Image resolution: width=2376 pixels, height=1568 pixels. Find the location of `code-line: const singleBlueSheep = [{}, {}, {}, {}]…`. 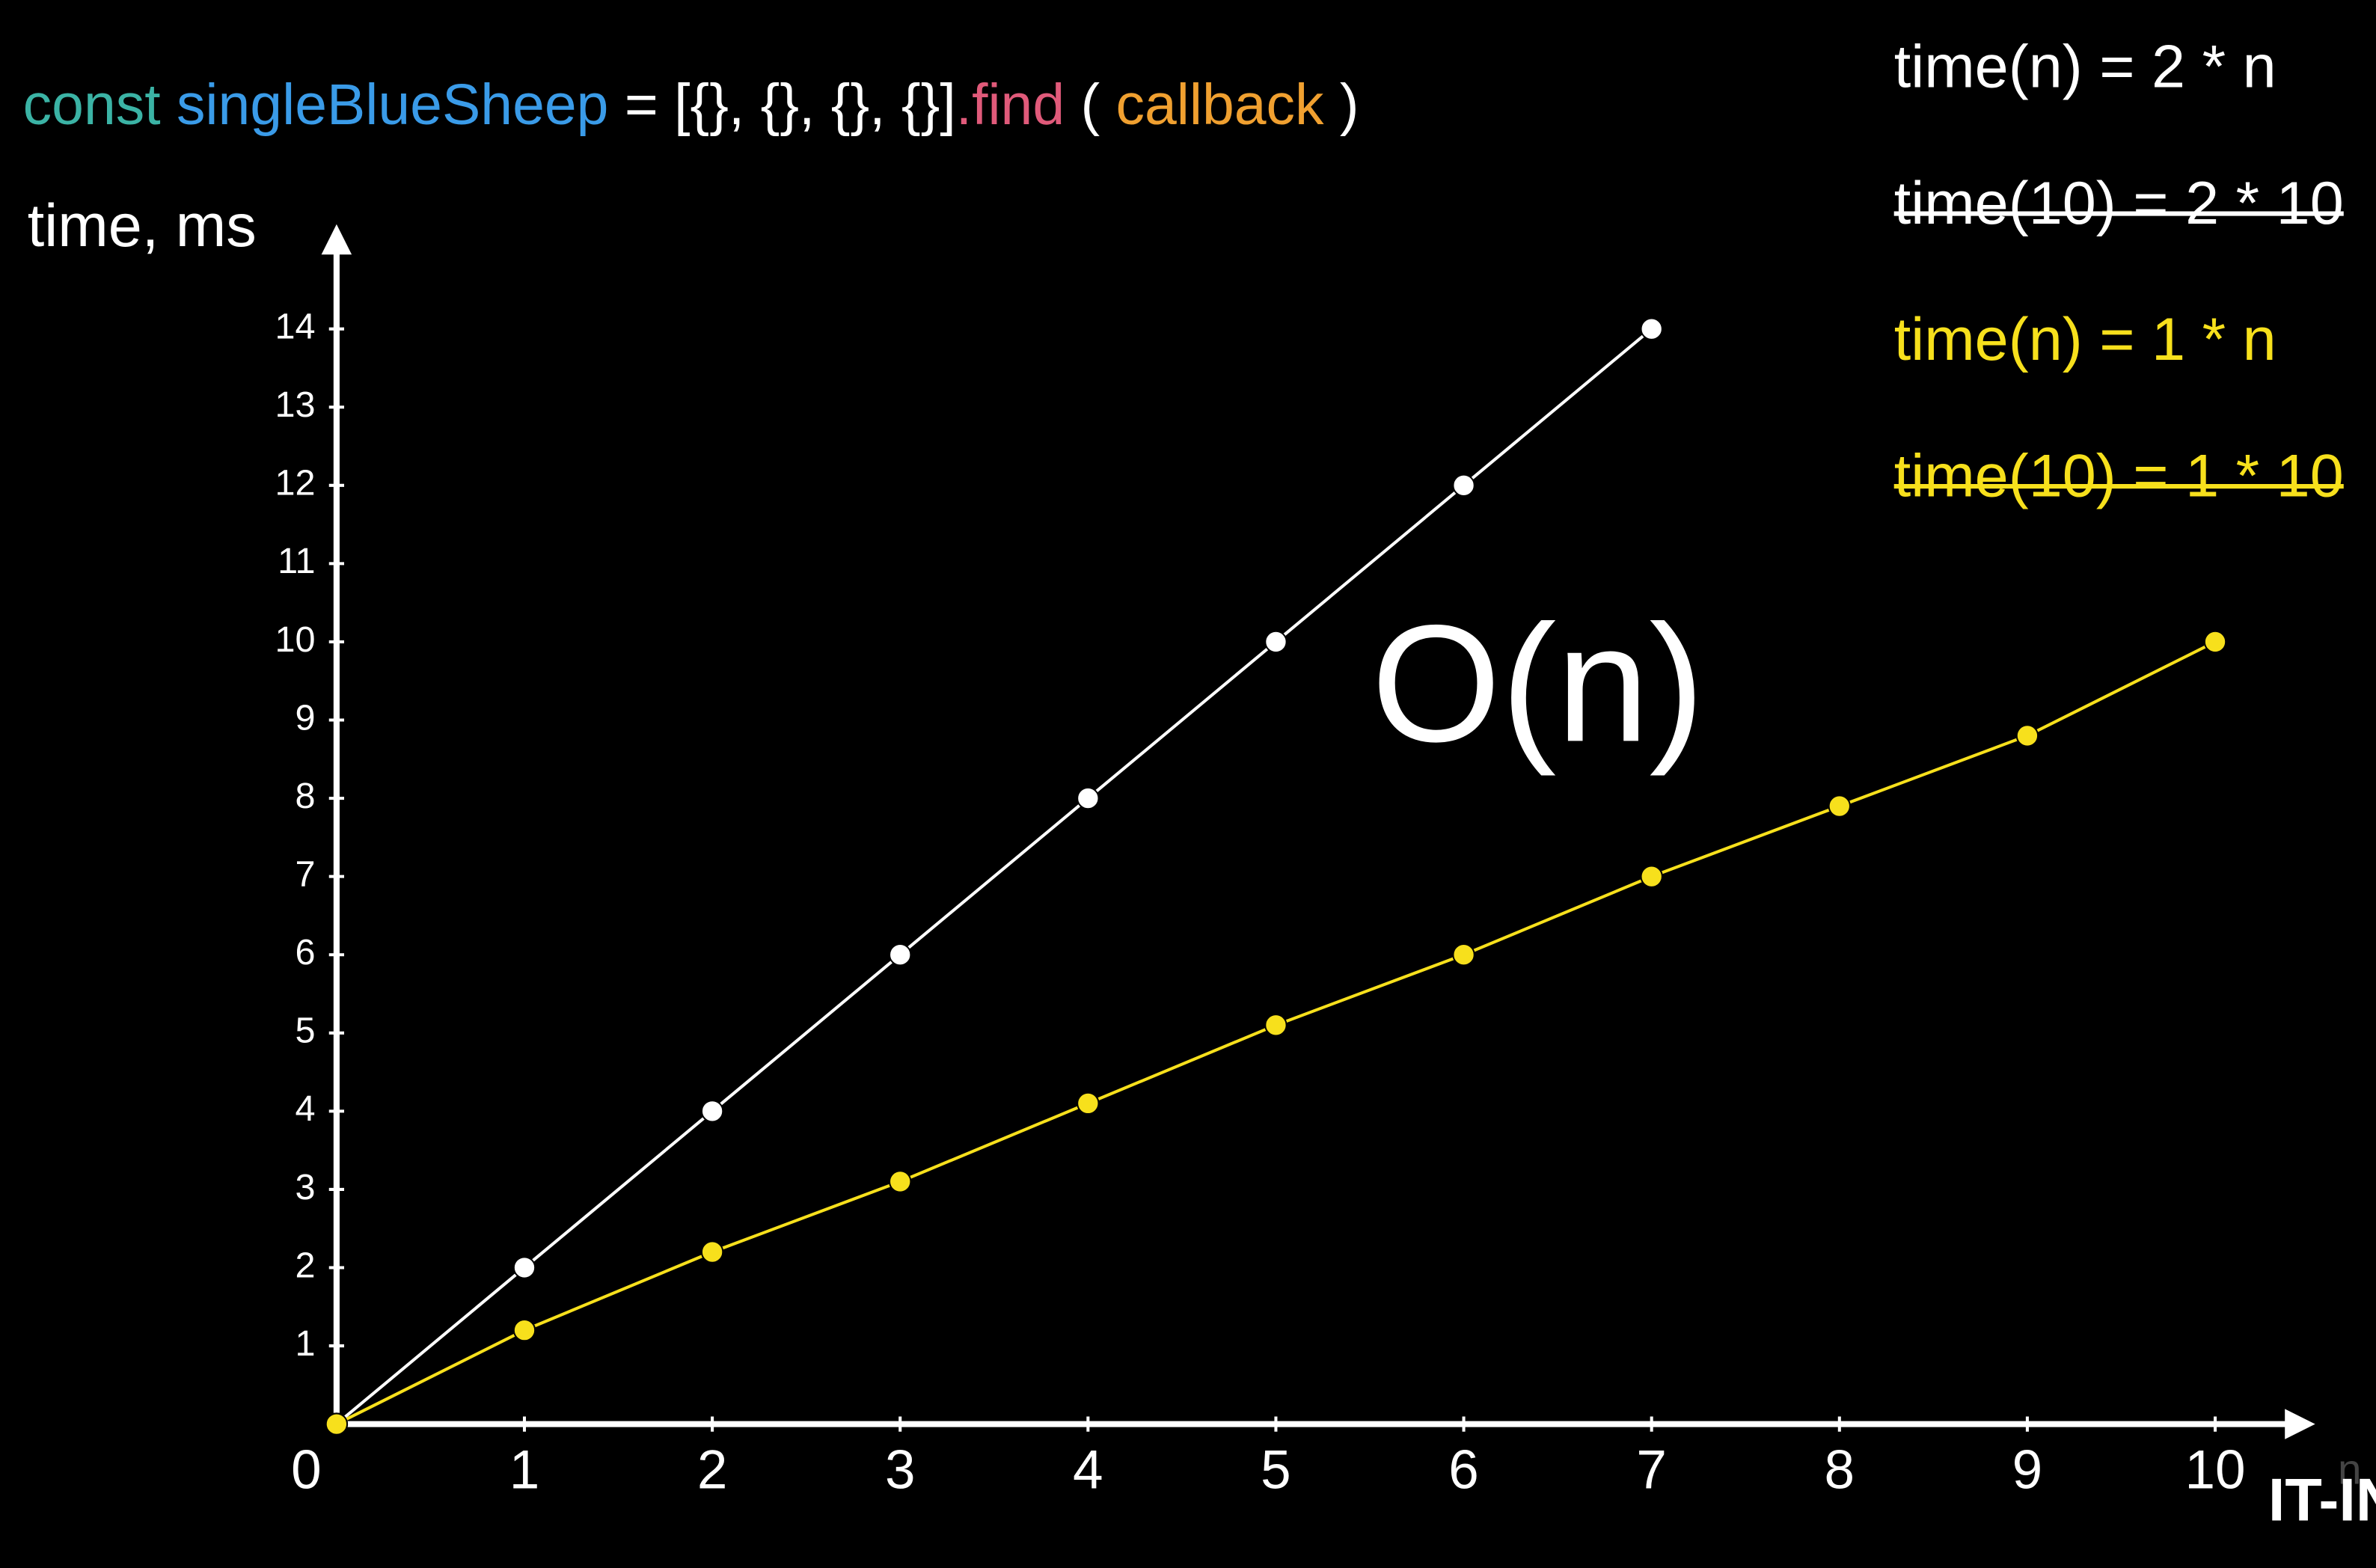

code-line: const singleBlueSheep = [{}, {}, {}, {}]… is located at coordinates (691, 105).